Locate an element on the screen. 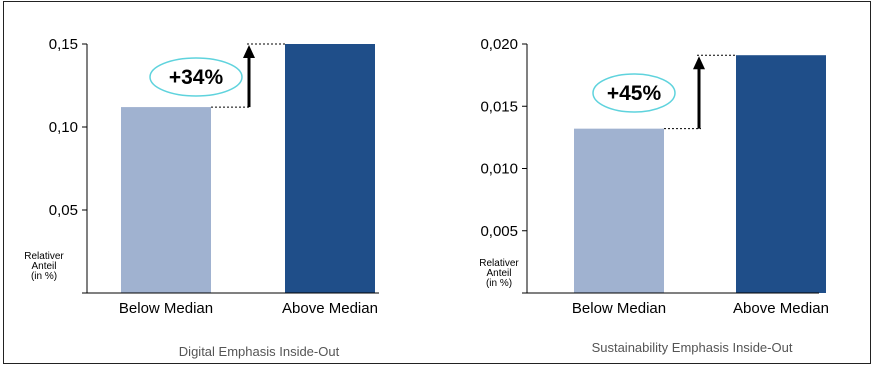 The height and width of the screenshot is (367, 876). y-tick-label: 0,005 is located at coordinates (499, 231).